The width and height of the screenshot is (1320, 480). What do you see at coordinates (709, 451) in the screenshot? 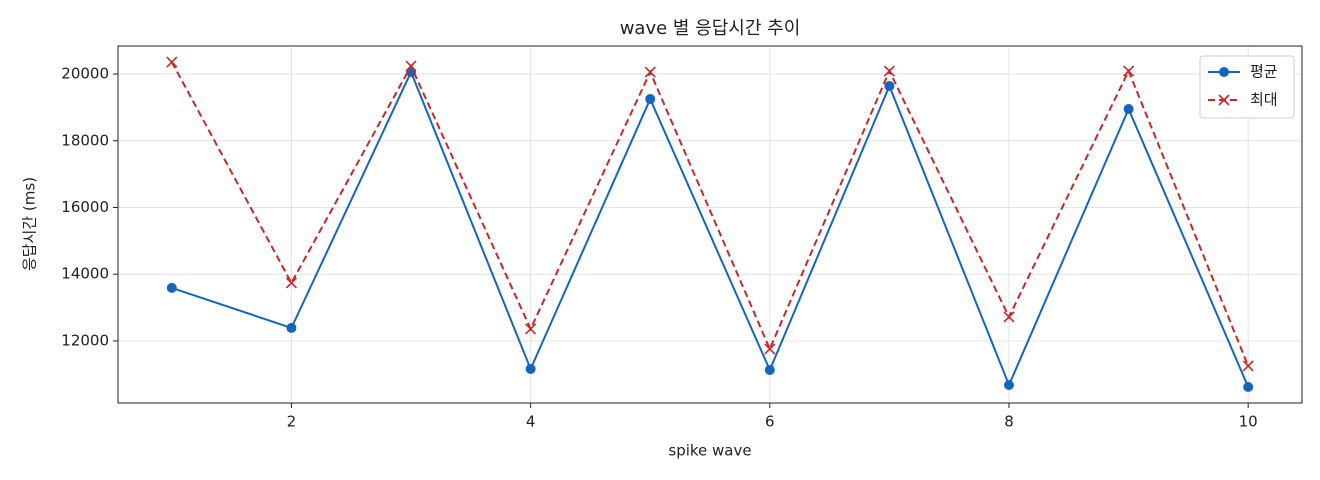
I see `x-axis-label: spike wave` at bounding box center [709, 451].